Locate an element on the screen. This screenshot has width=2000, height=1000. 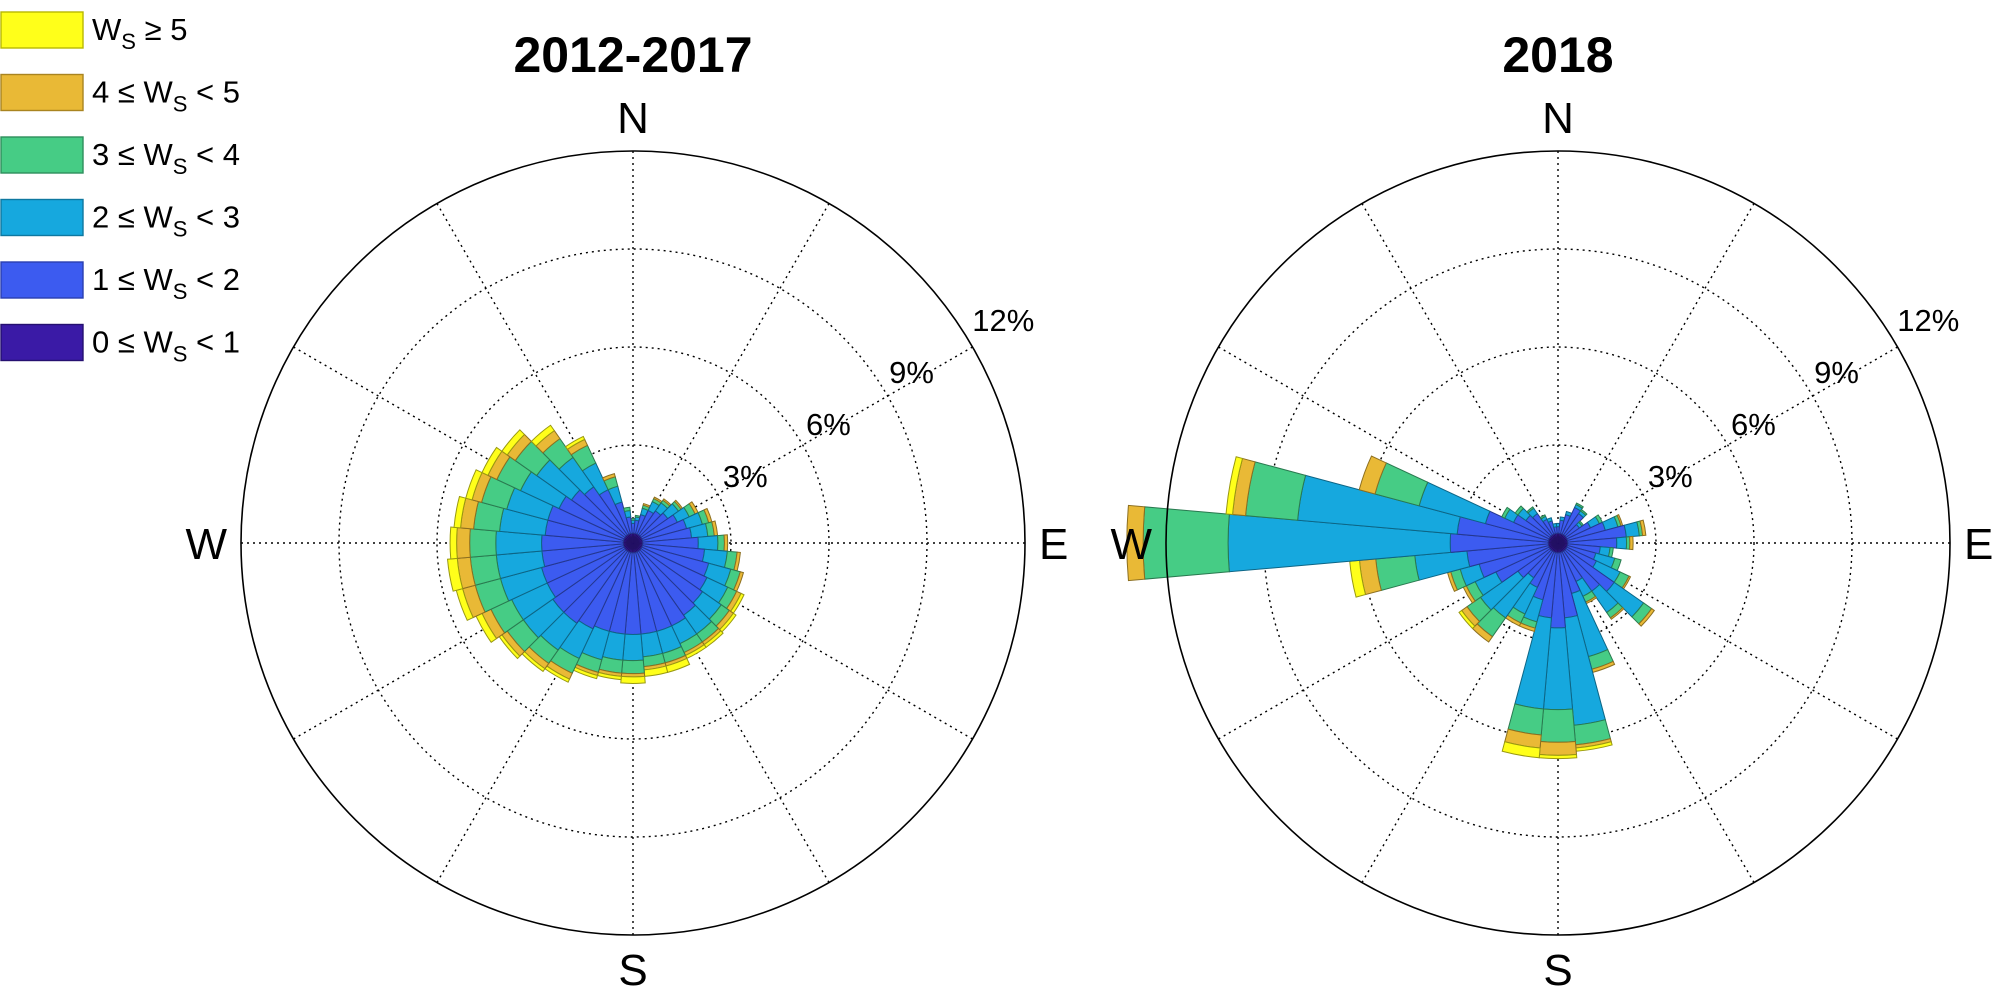
grid-ring is located at coordinates (633, 543).